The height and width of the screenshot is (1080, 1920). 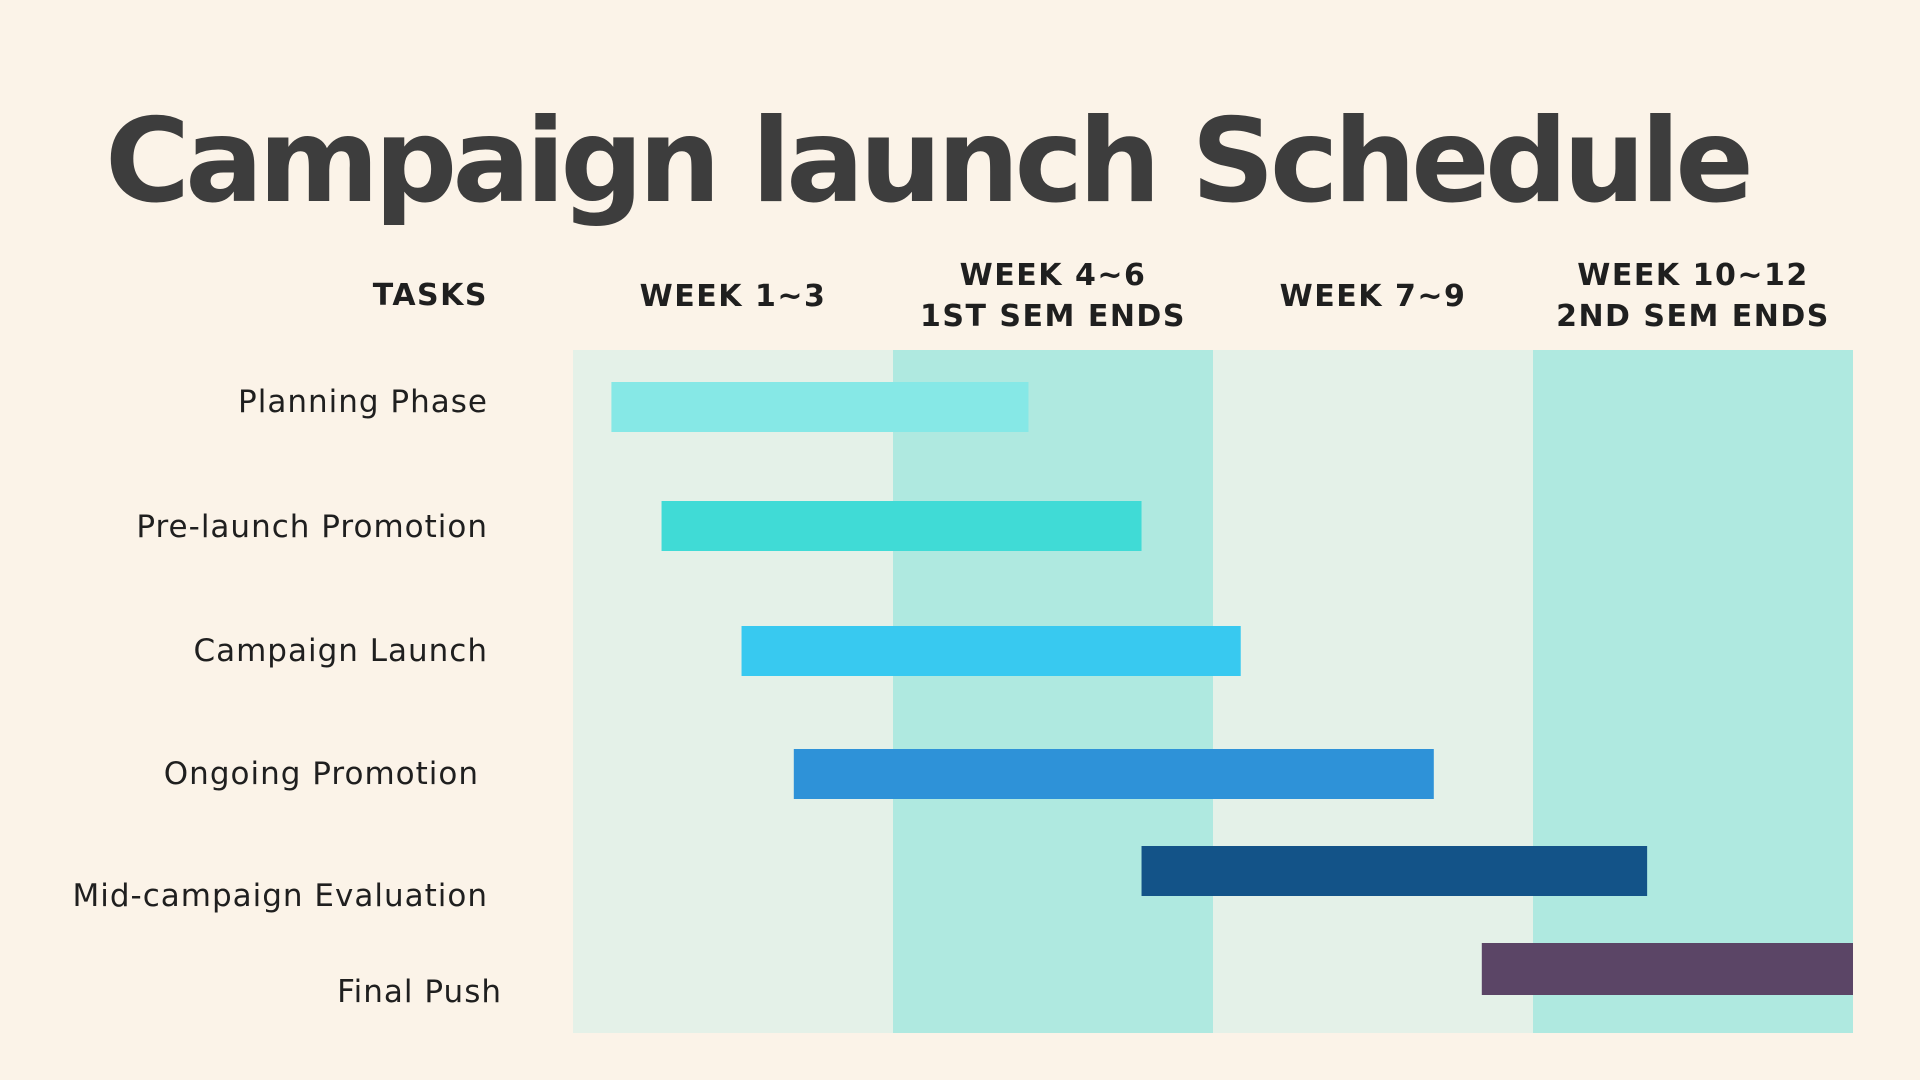 I want to click on period-header-3: WEEK 7~9, so click(x=1373, y=296).